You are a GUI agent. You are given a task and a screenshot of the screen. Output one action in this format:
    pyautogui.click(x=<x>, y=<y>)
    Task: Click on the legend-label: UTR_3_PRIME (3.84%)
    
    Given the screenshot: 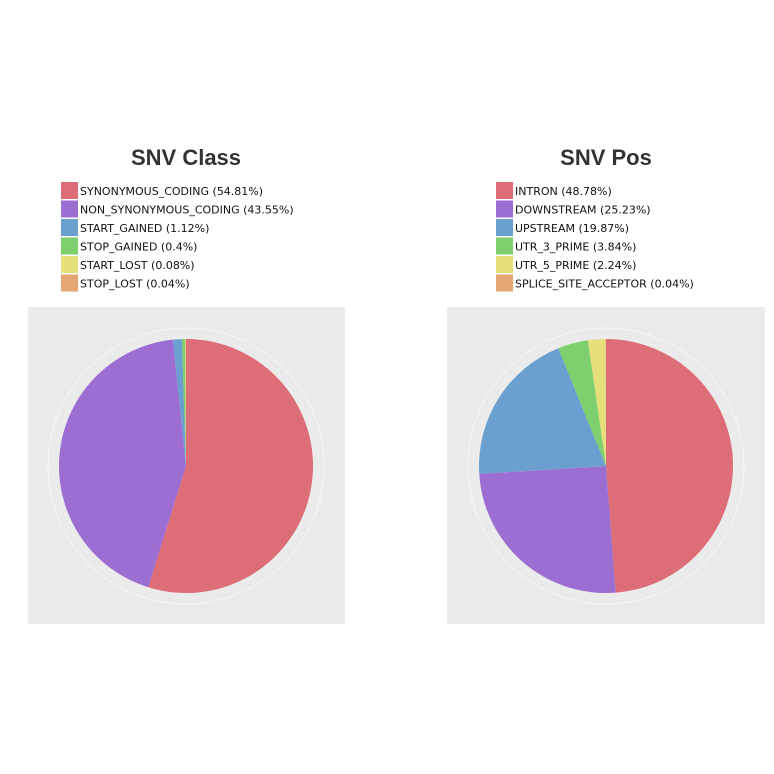 What is the action you would take?
    pyautogui.click(x=575, y=247)
    